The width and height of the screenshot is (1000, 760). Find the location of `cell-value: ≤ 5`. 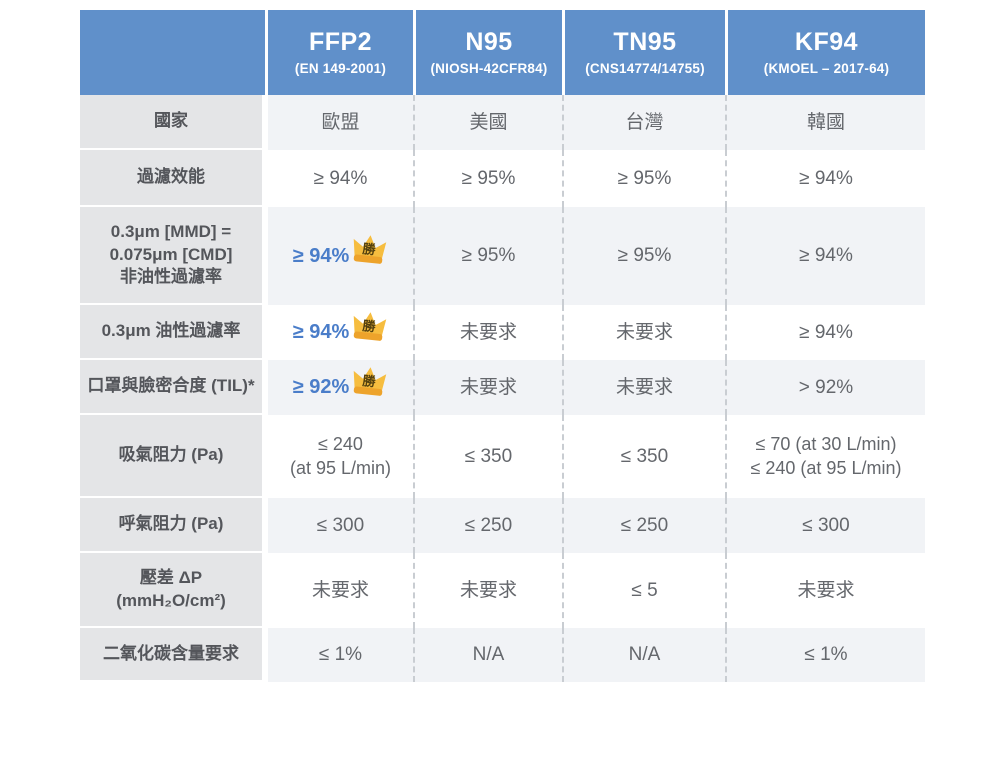

cell-value: ≤ 5 is located at coordinates (644, 591).